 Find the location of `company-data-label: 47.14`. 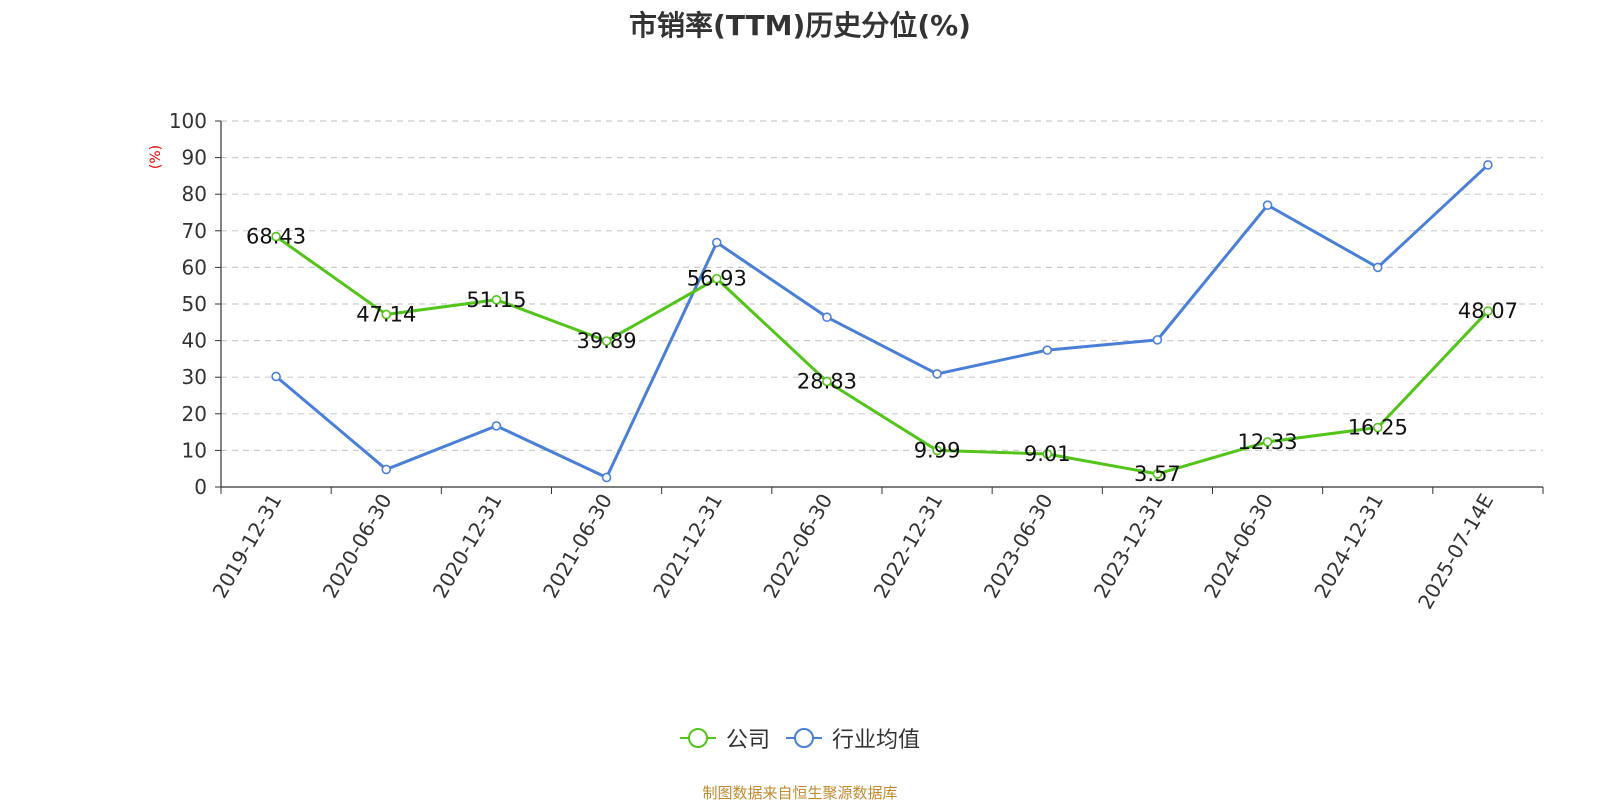

company-data-label: 47.14 is located at coordinates (386, 314).